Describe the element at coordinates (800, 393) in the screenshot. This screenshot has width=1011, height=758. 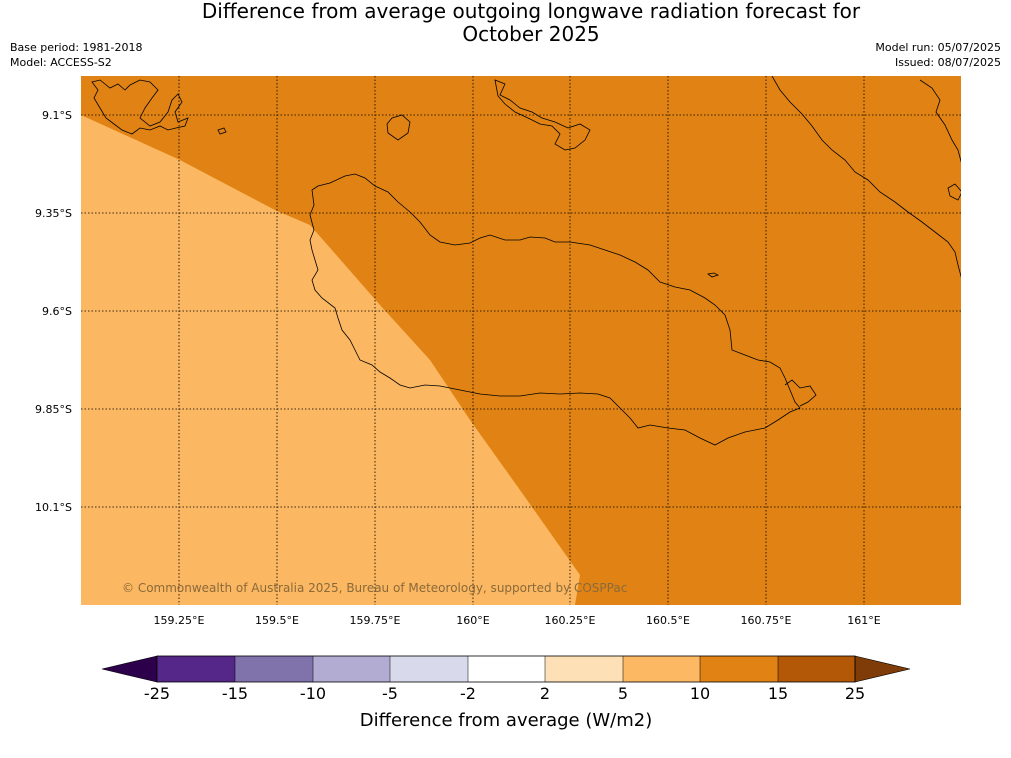
I see `coastline-east-cape` at that location.